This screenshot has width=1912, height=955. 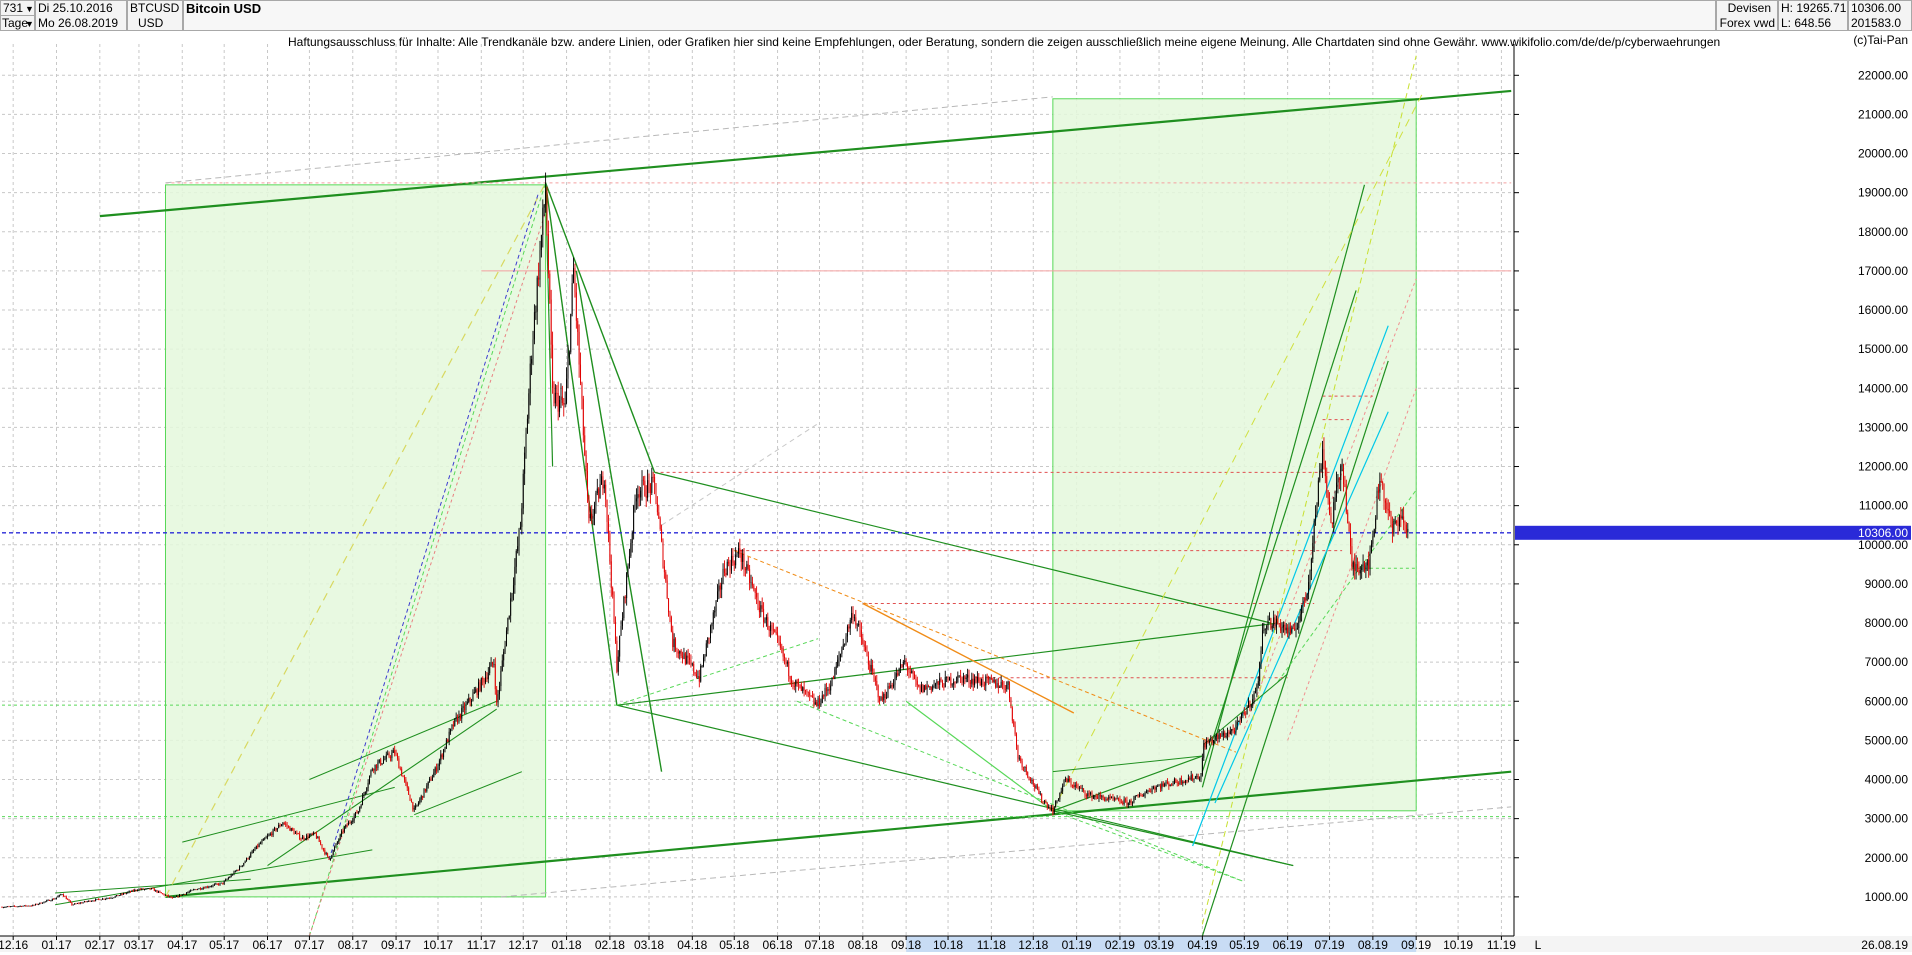 What do you see at coordinates (863, 945) in the screenshot?
I see `x-tick-label: 08.18` at bounding box center [863, 945].